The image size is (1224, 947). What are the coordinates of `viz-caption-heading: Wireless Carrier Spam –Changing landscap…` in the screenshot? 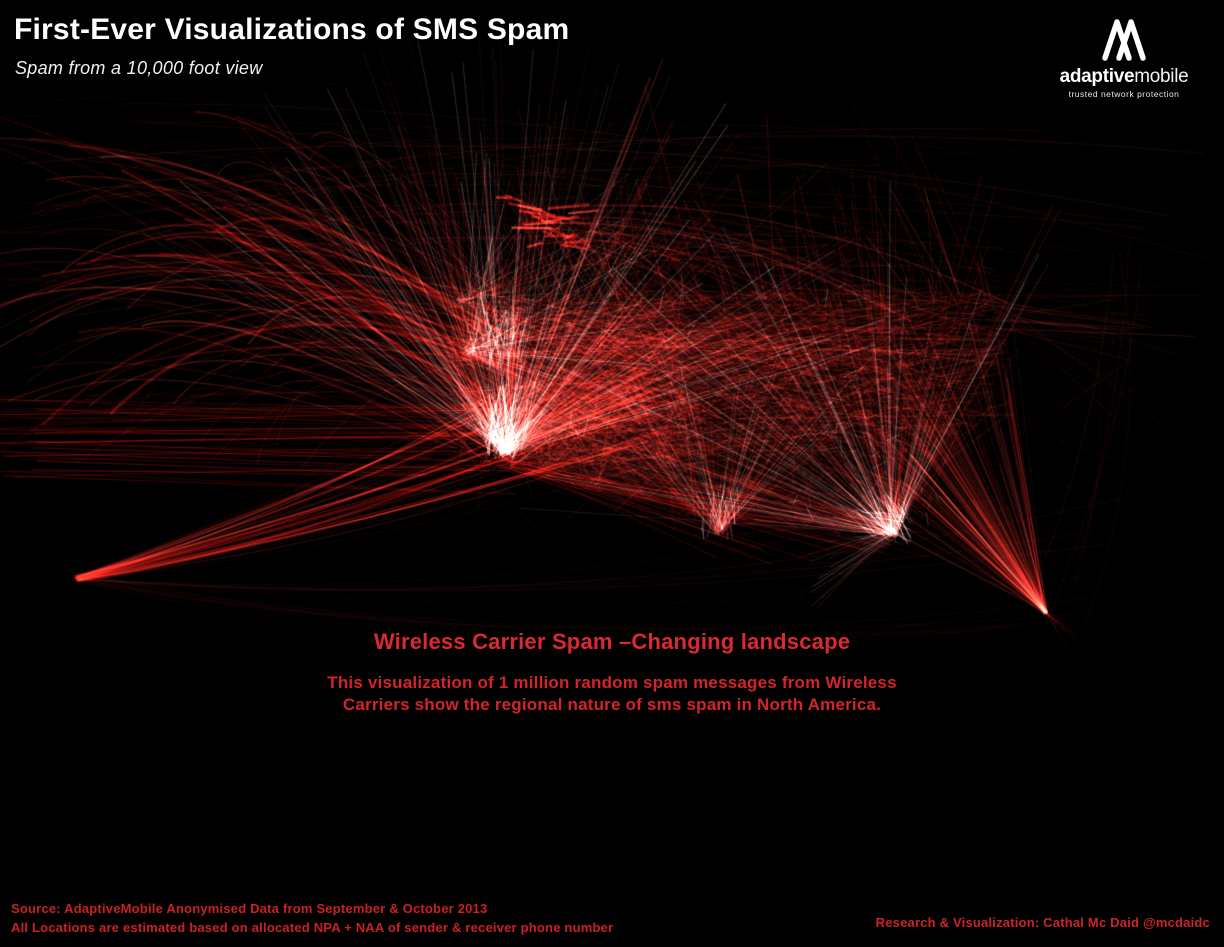 It's located at (612, 641).